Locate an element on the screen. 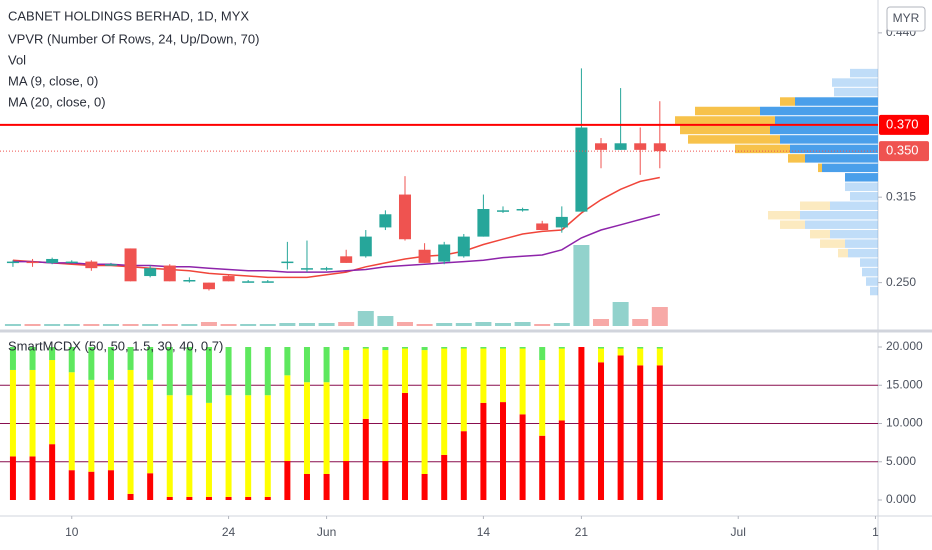  currency-button is located at coordinates (906, 19).